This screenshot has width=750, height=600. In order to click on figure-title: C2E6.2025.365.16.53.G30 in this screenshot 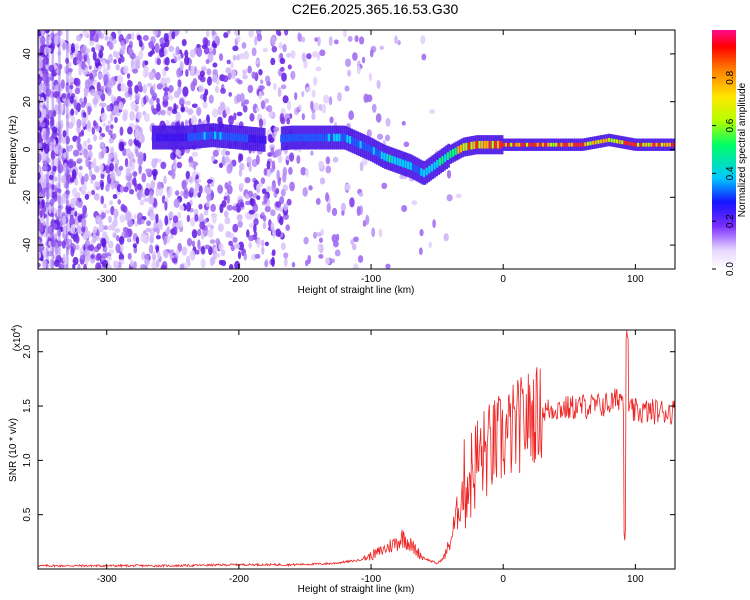, I will do `click(375, 9)`.